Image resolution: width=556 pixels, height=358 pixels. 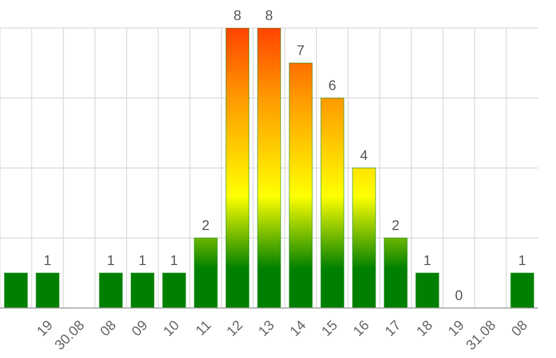 I want to click on x-tick-label: 14, so click(x=297, y=328).